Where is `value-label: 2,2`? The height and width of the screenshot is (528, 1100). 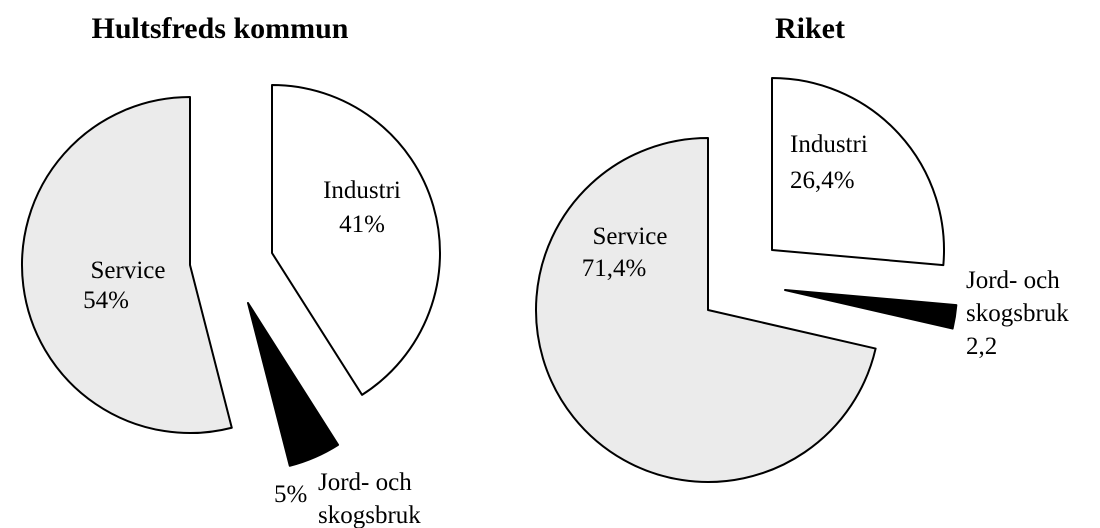
value-label: 2,2 is located at coordinates (982, 346).